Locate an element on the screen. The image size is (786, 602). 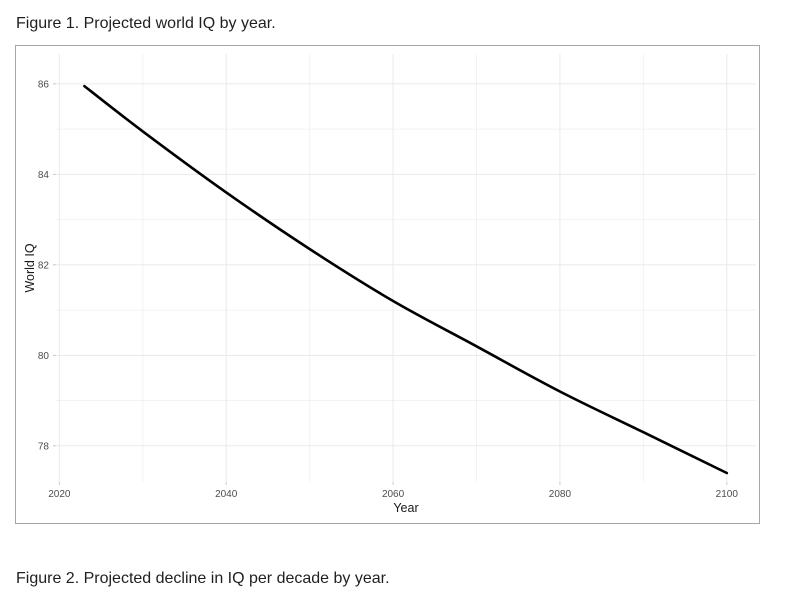
figure1-caption: Figure 1. Projected world IQ by year. is located at coordinates (146, 23).